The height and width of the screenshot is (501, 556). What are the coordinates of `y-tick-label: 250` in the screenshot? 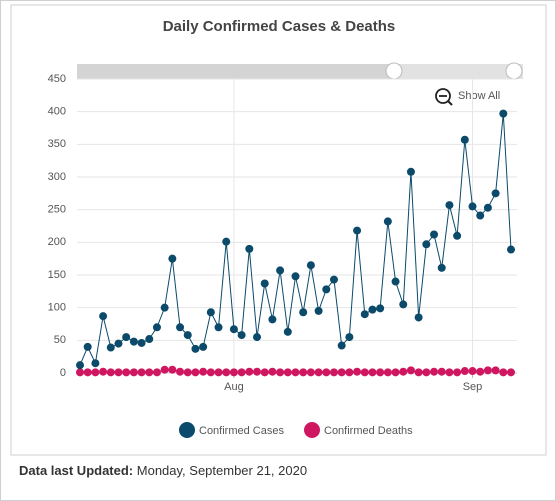 It's located at (57, 210).